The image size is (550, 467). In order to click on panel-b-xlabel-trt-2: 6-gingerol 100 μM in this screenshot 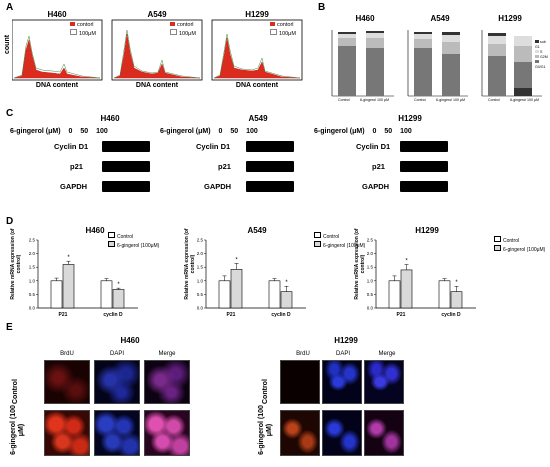, I will do `click(451, 100)`.